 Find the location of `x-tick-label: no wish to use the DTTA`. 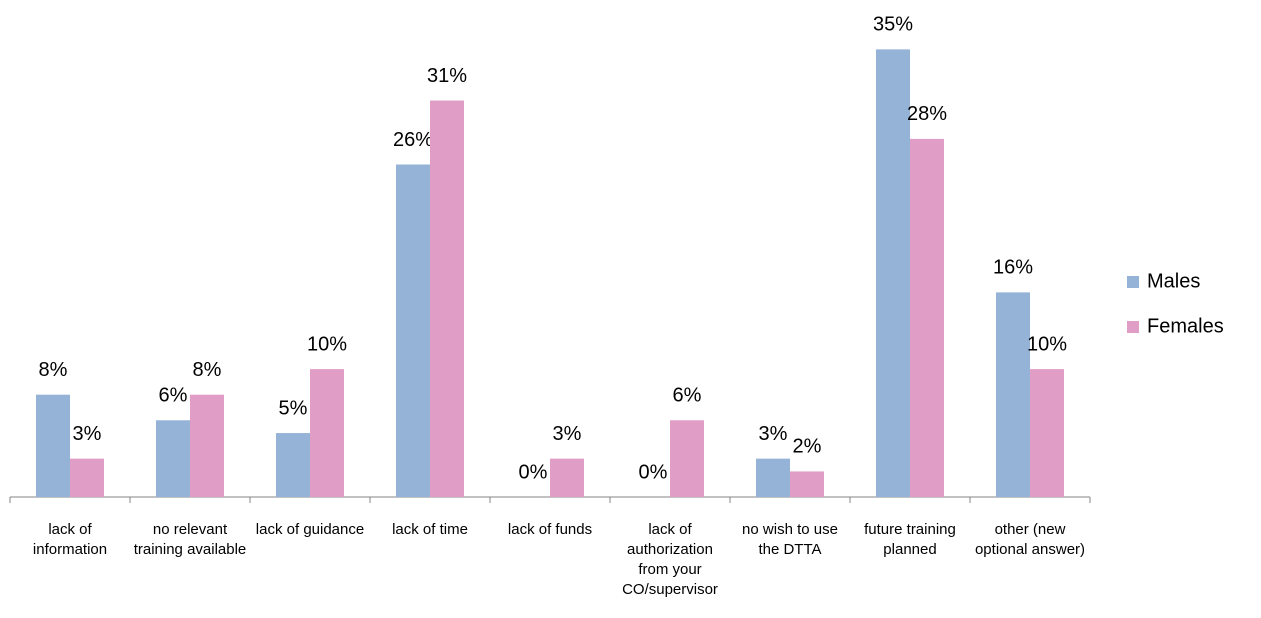

x-tick-label: no wish to use the DTTA is located at coordinates (790, 539).